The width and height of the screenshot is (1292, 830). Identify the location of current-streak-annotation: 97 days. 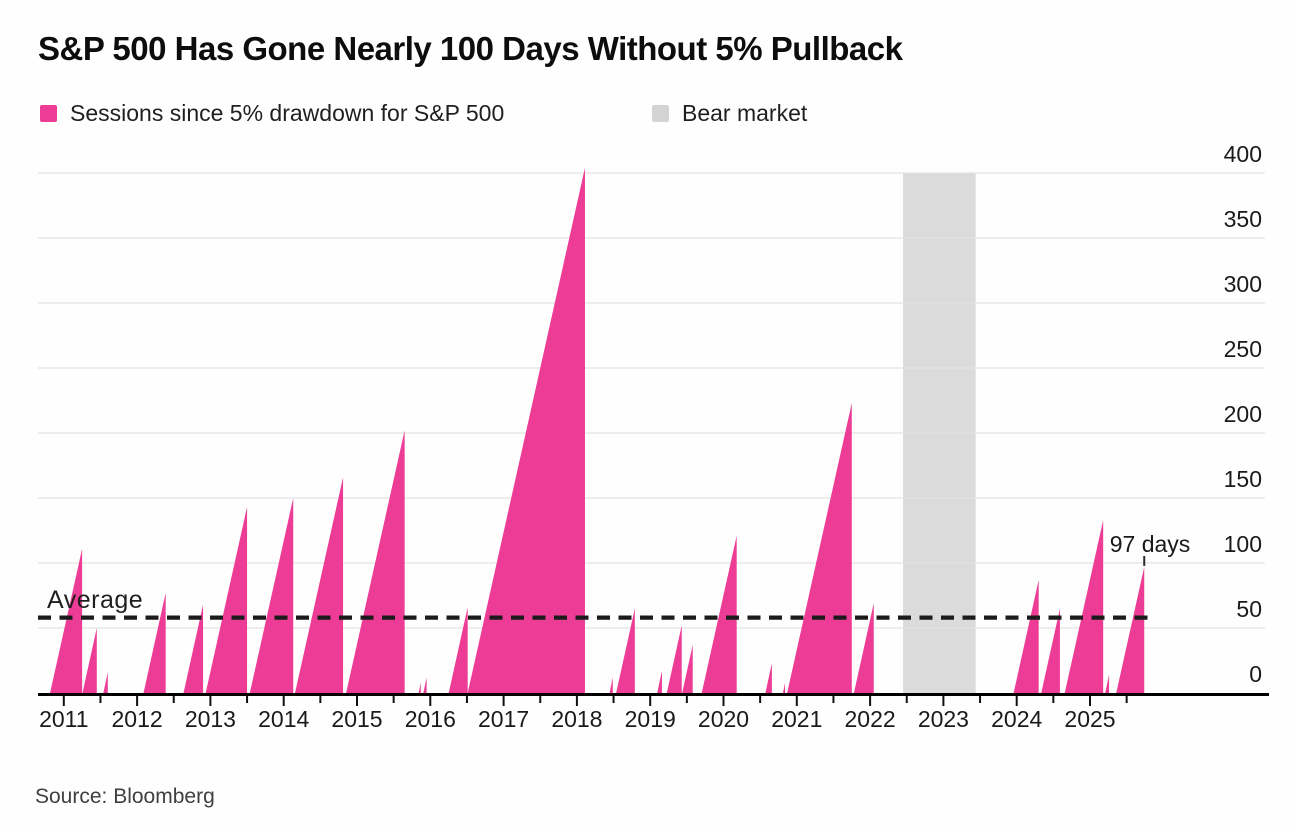
(1150, 544).